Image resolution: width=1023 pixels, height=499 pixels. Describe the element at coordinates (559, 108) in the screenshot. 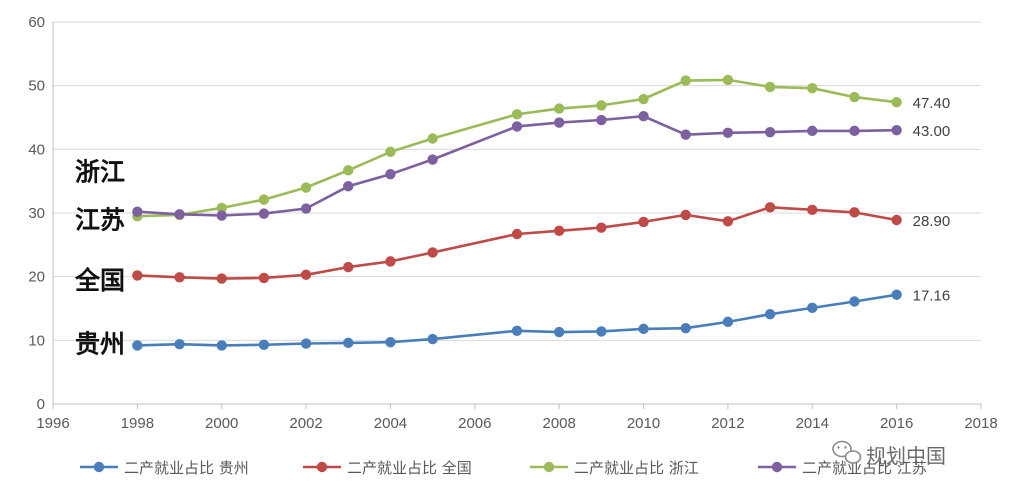

I see `series-3-point-2008` at that location.